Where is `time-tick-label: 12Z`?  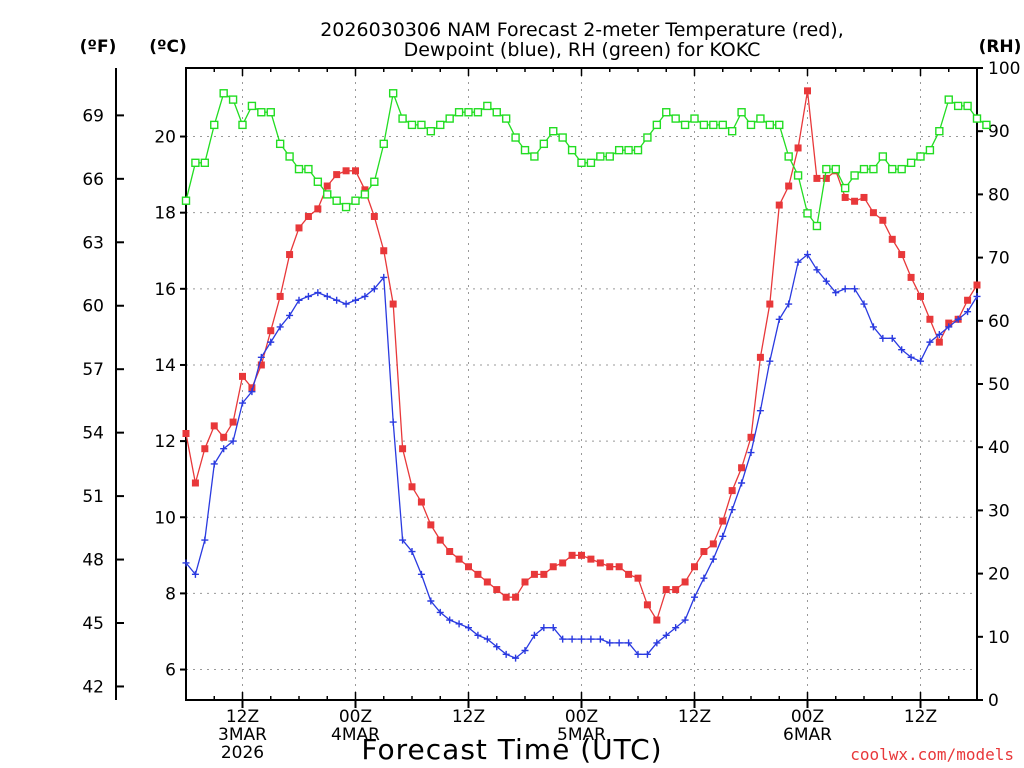
time-tick-label: 12Z is located at coordinates (242, 717).